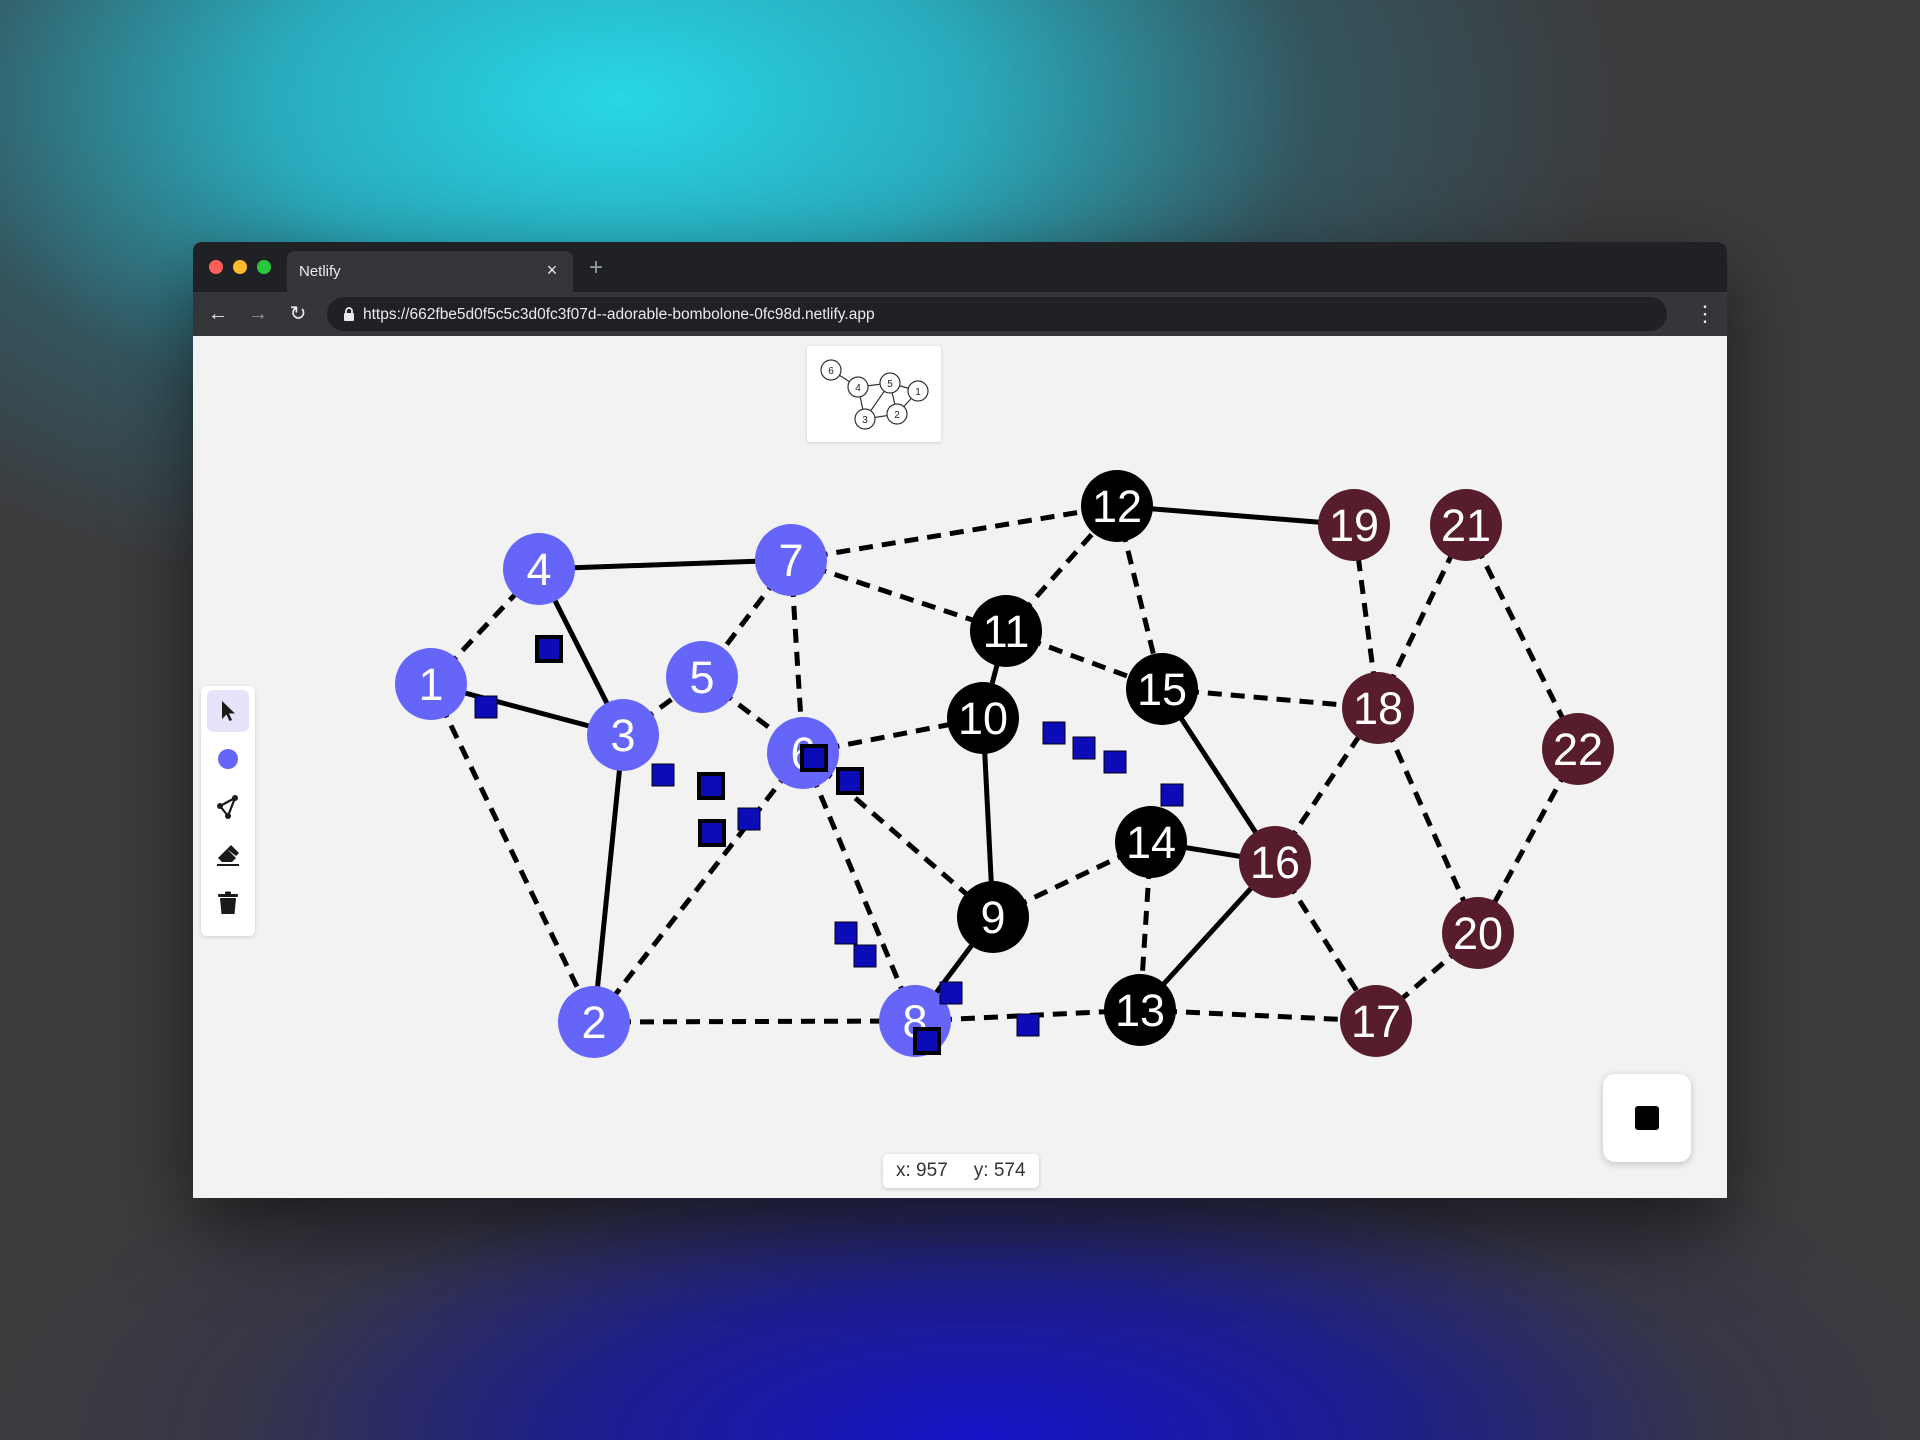 The width and height of the screenshot is (1920, 1440). What do you see at coordinates (993, 917) in the screenshot?
I see `graph-node-9: 9` at bounding box center [993, 917].